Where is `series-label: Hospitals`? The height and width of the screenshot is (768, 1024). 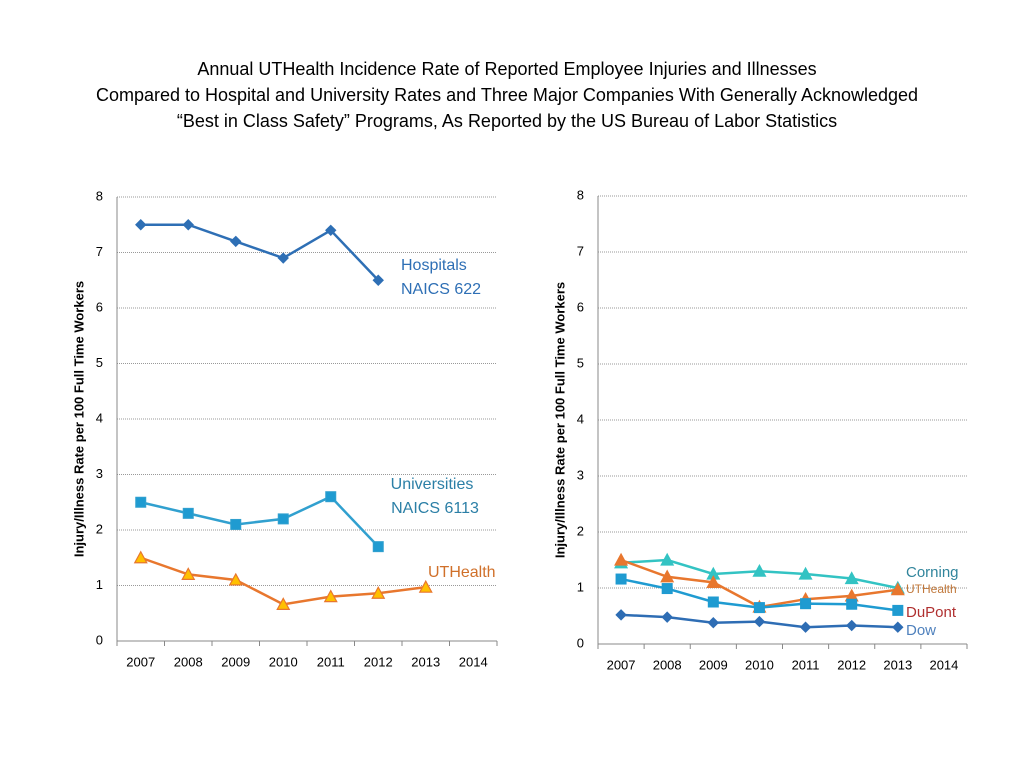
series-label: Hospitals is located at coordinates (434, 265).